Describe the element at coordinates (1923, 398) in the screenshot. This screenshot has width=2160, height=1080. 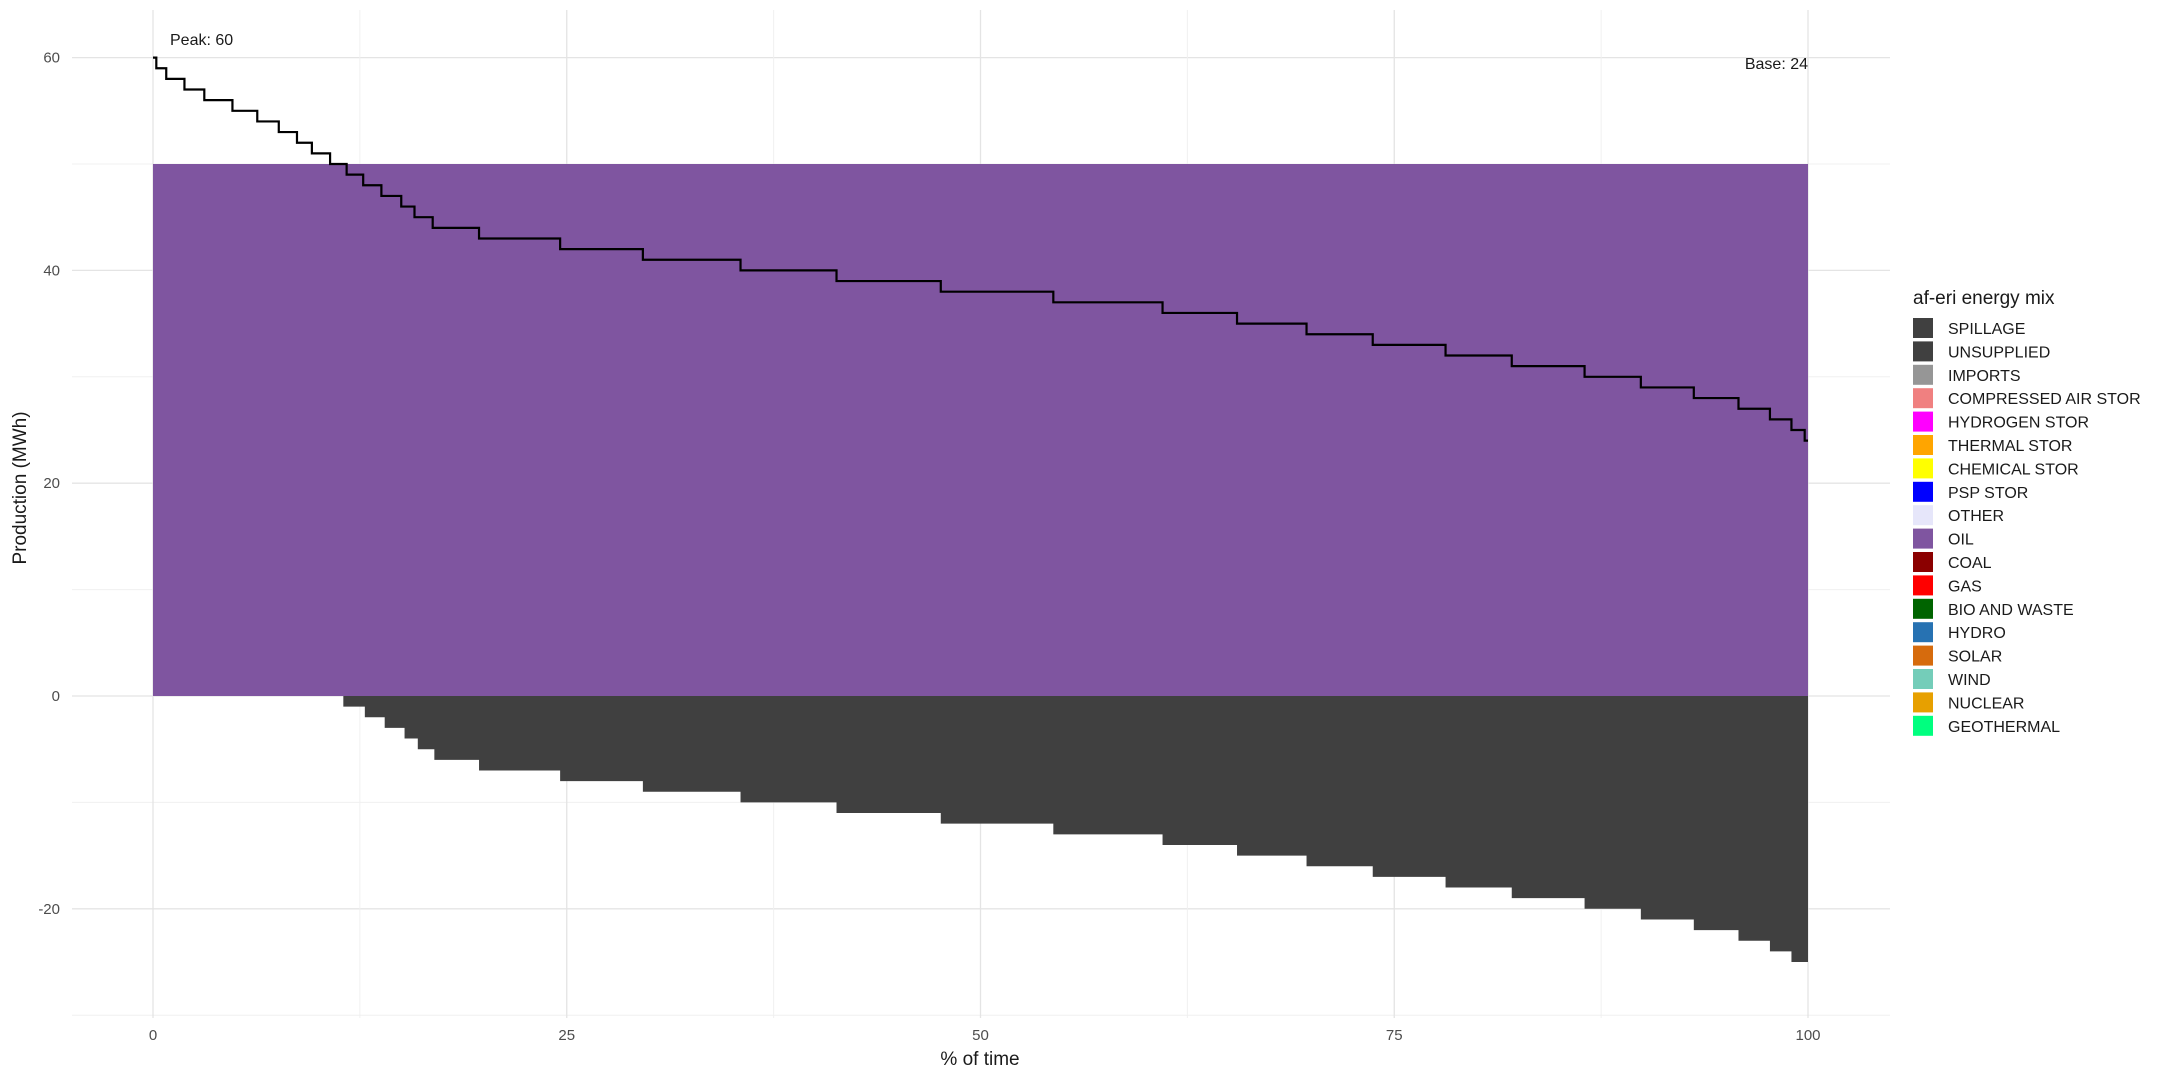
I see `legend-key-compressed-air-stor` at that location.